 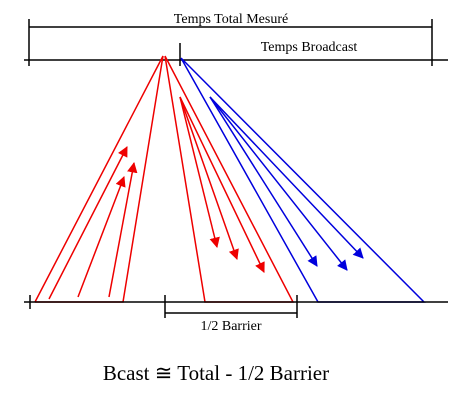 What do you see at coordinates (216, 373) in the screenshot?
I see `formula-text: Bcast ≅ Total - 1/2 Barrier` at bounding box center [216, 373].